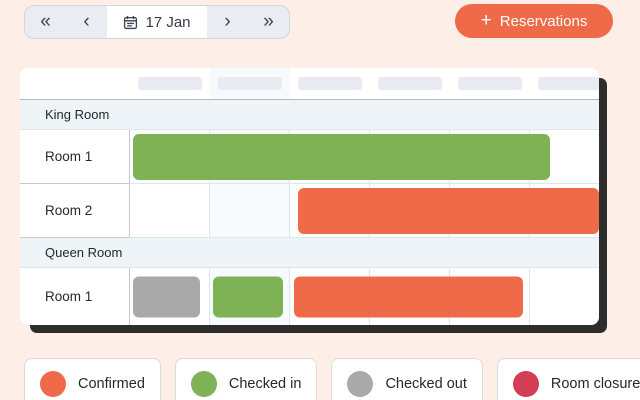 This screenshot has width=640, height=400. I want to click on legend-item-confirmed: Confirmed, so click(92, 379).